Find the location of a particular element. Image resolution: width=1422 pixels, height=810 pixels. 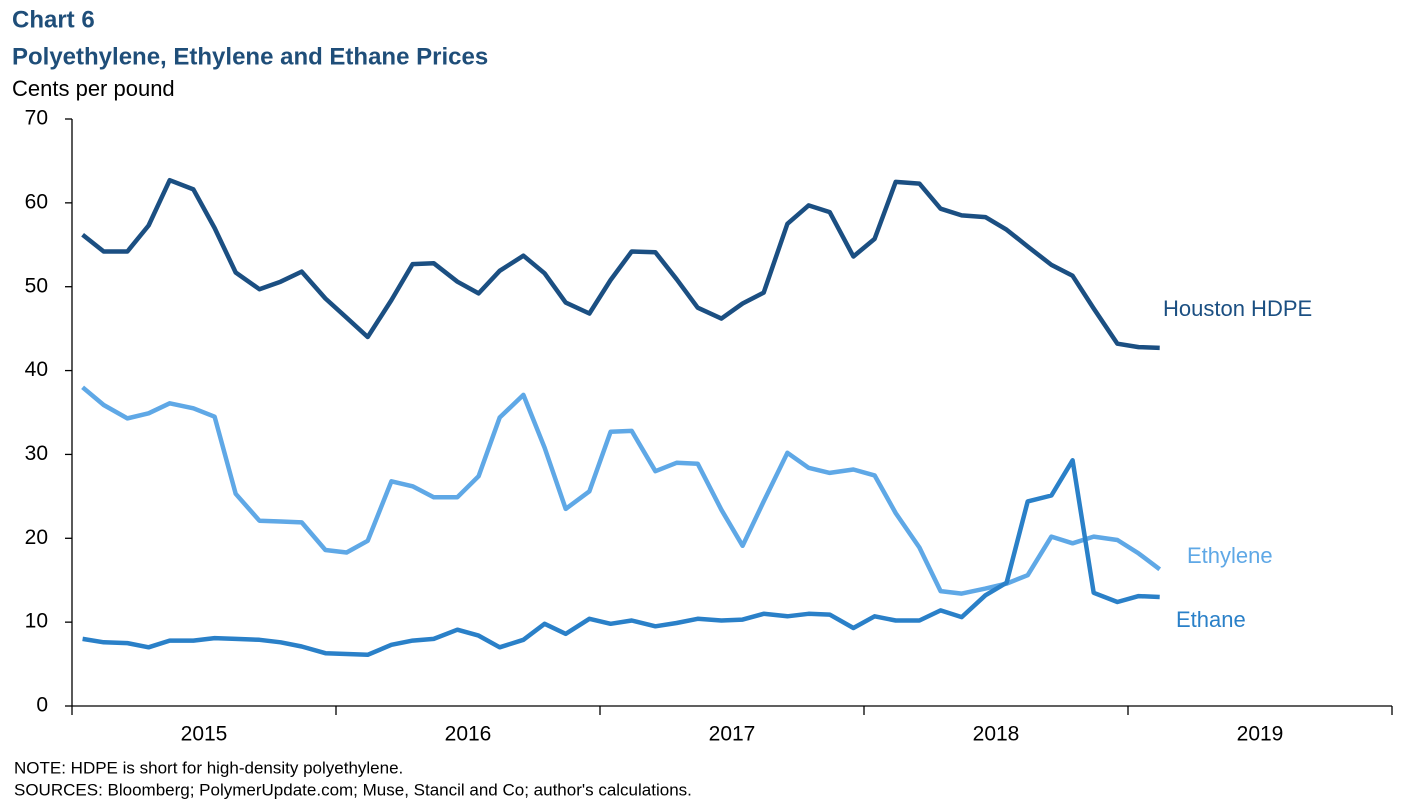

chart-subtitle: Polyethylene, Ethylene and Ethane Prices is located at coordinates (250, 56).